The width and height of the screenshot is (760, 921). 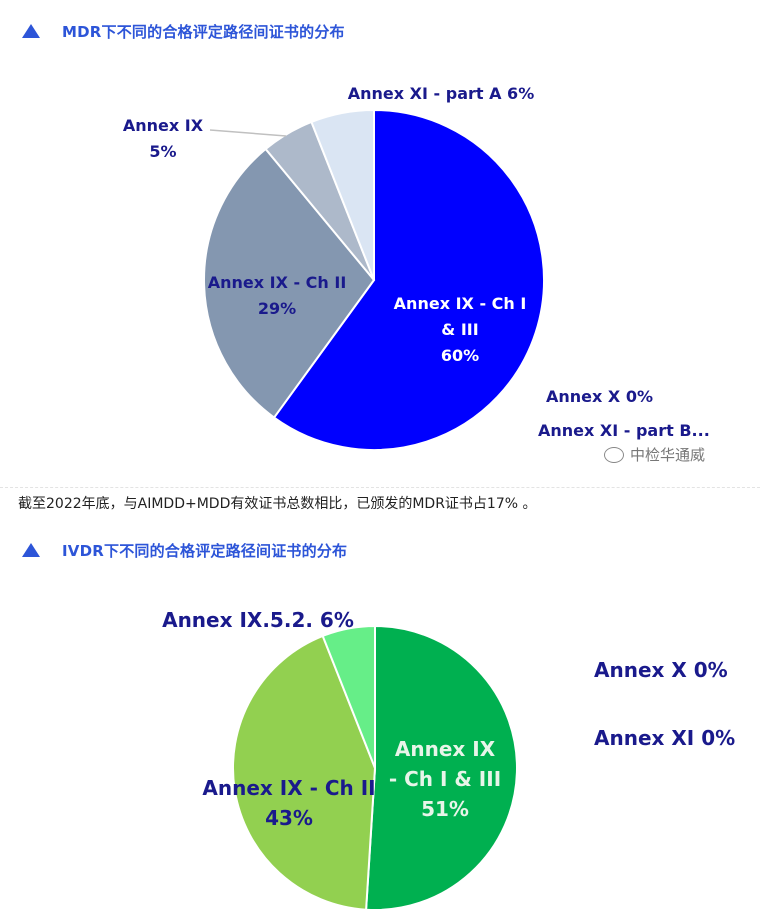 What do you see at coordinates (205, 550) in the screenshot?
I see `ivdr-heading-text: IVDR下不同的合格评定路径间证书的分布` at bounding box center [205, 550].